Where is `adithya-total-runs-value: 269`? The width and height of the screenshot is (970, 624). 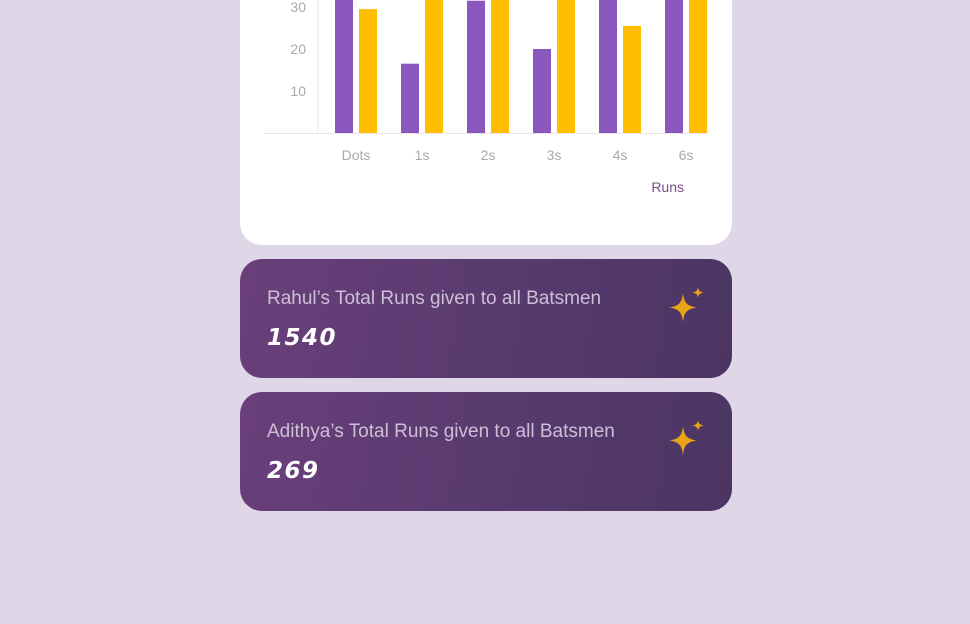
adithya-total-runs-value: 269 is located at coordinates (293, 471).